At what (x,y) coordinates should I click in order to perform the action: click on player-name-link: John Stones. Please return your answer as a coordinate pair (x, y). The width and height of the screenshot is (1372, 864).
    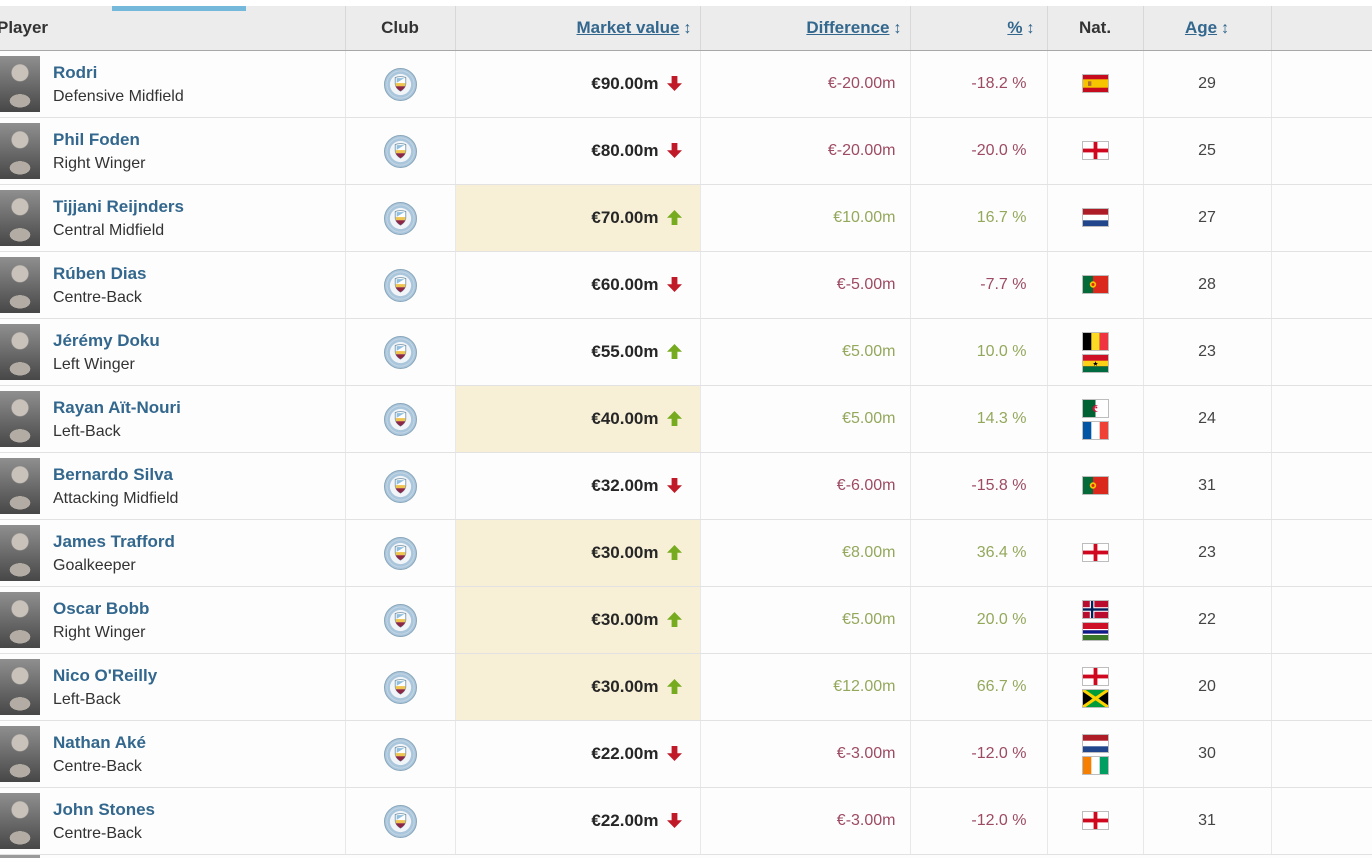
    Looking at the image, I should click on (104, 809).